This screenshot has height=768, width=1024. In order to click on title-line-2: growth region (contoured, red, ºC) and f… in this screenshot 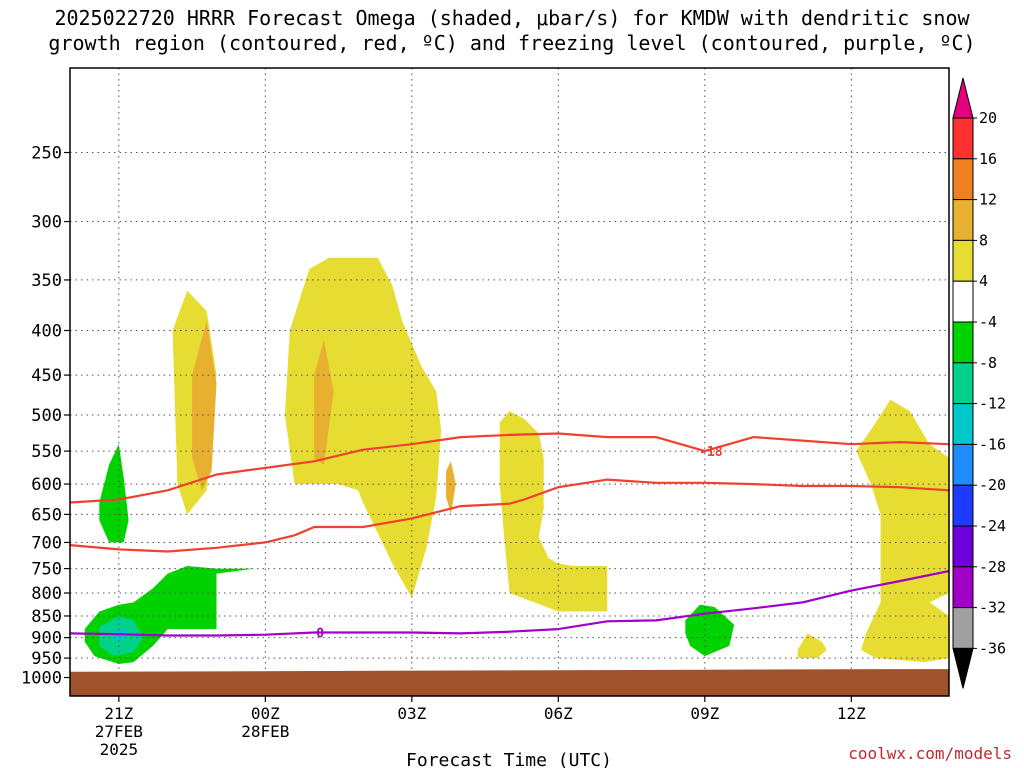, I will do `click(512, 43)`.